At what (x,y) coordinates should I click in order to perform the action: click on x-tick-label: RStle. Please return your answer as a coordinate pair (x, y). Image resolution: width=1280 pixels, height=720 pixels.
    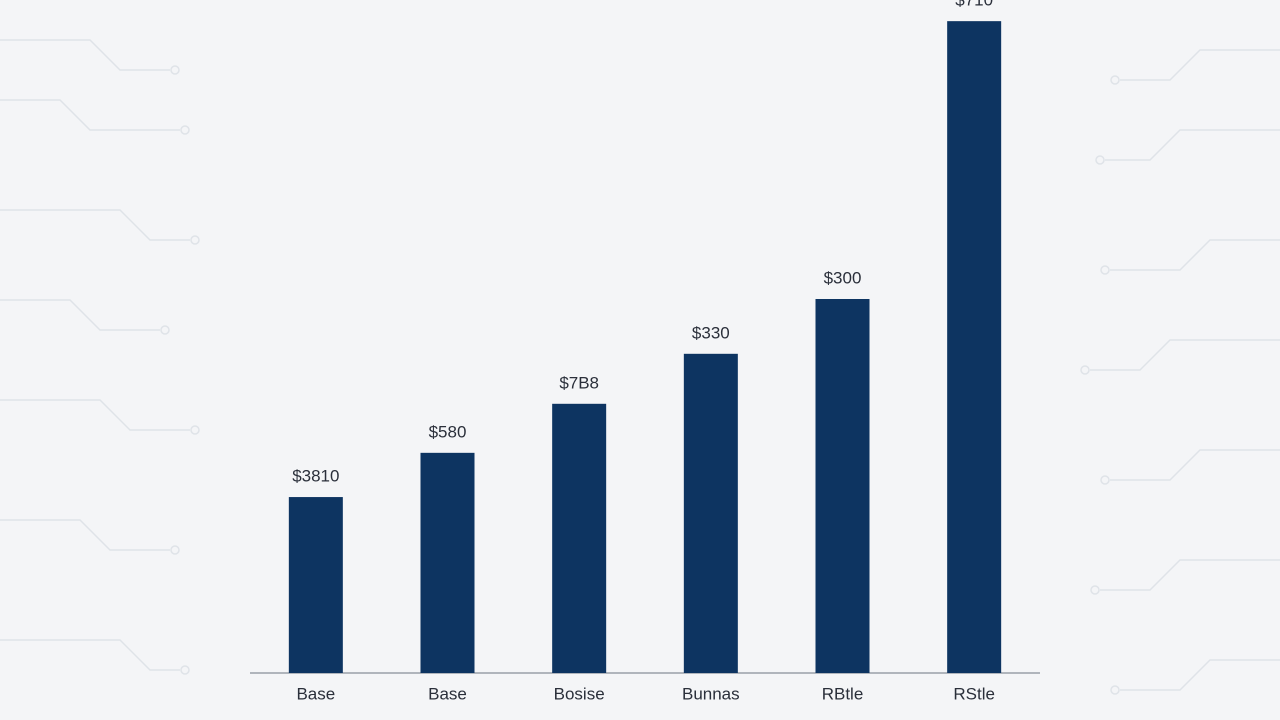
    Looking at the image, I should click on (974, 693).